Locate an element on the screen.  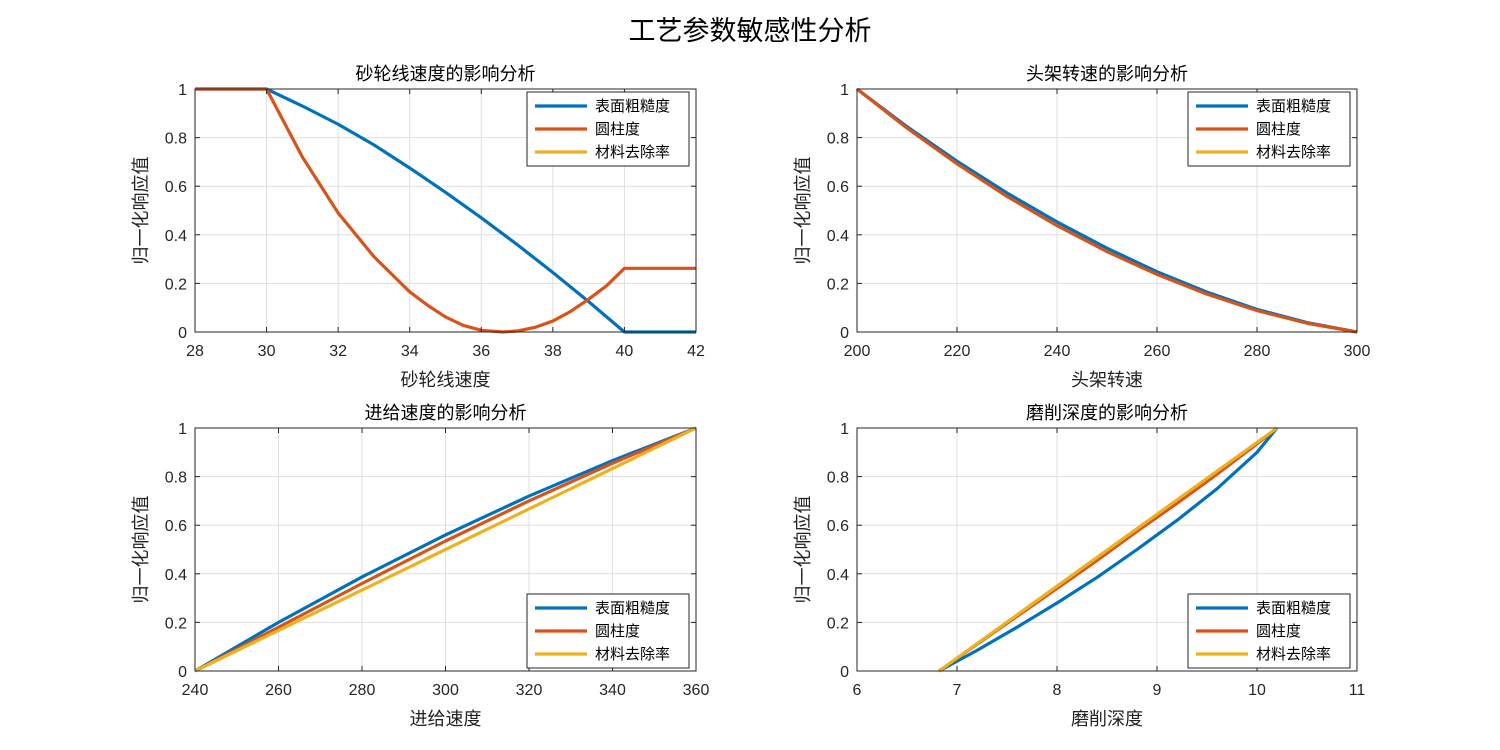
legend-box is located at coordinates (1269, 631).